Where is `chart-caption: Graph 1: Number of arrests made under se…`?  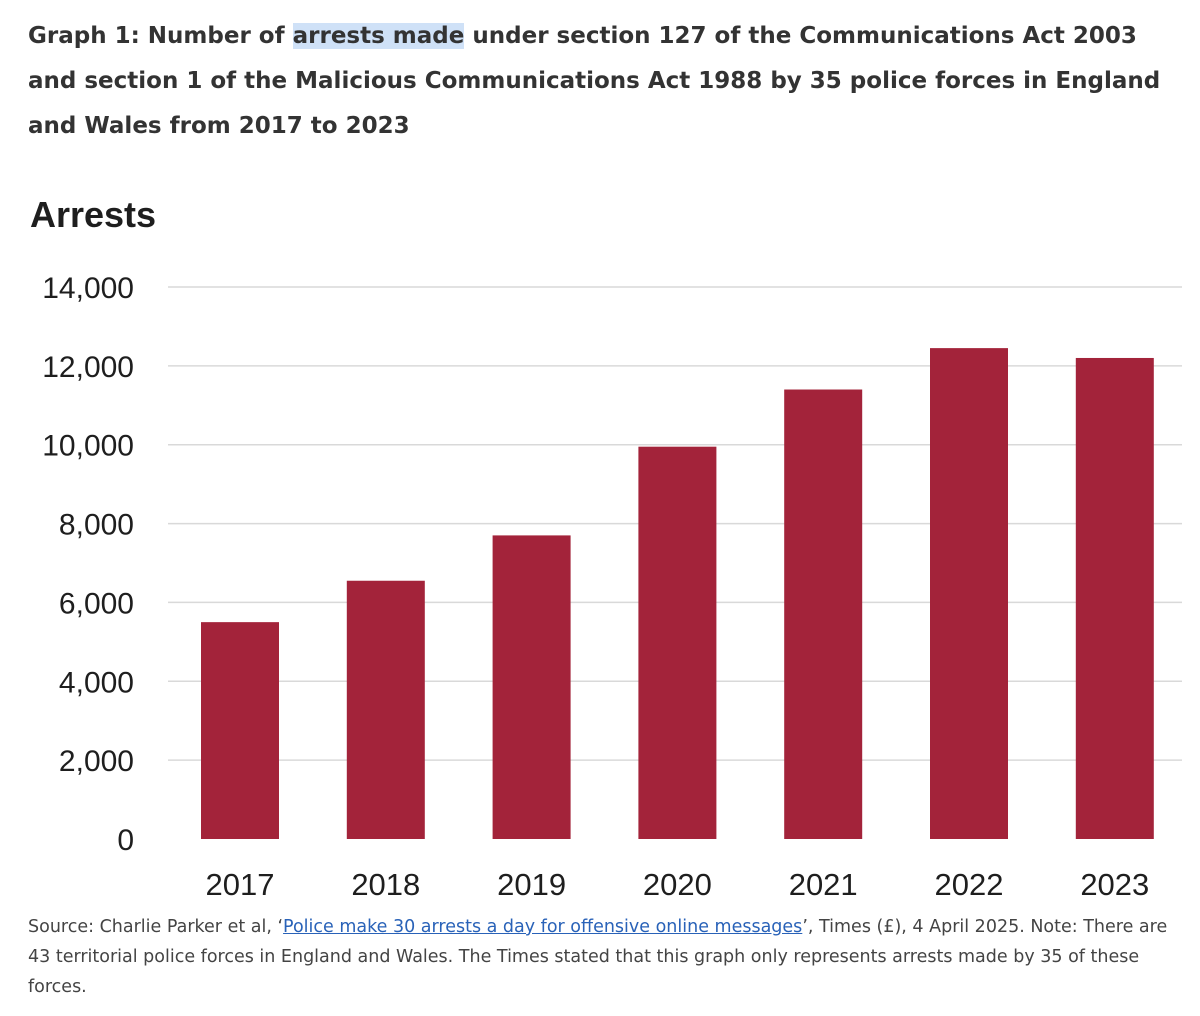 chart-caption: Graph 1: Number of arrests made under se… is located at coordinates (608, 81).